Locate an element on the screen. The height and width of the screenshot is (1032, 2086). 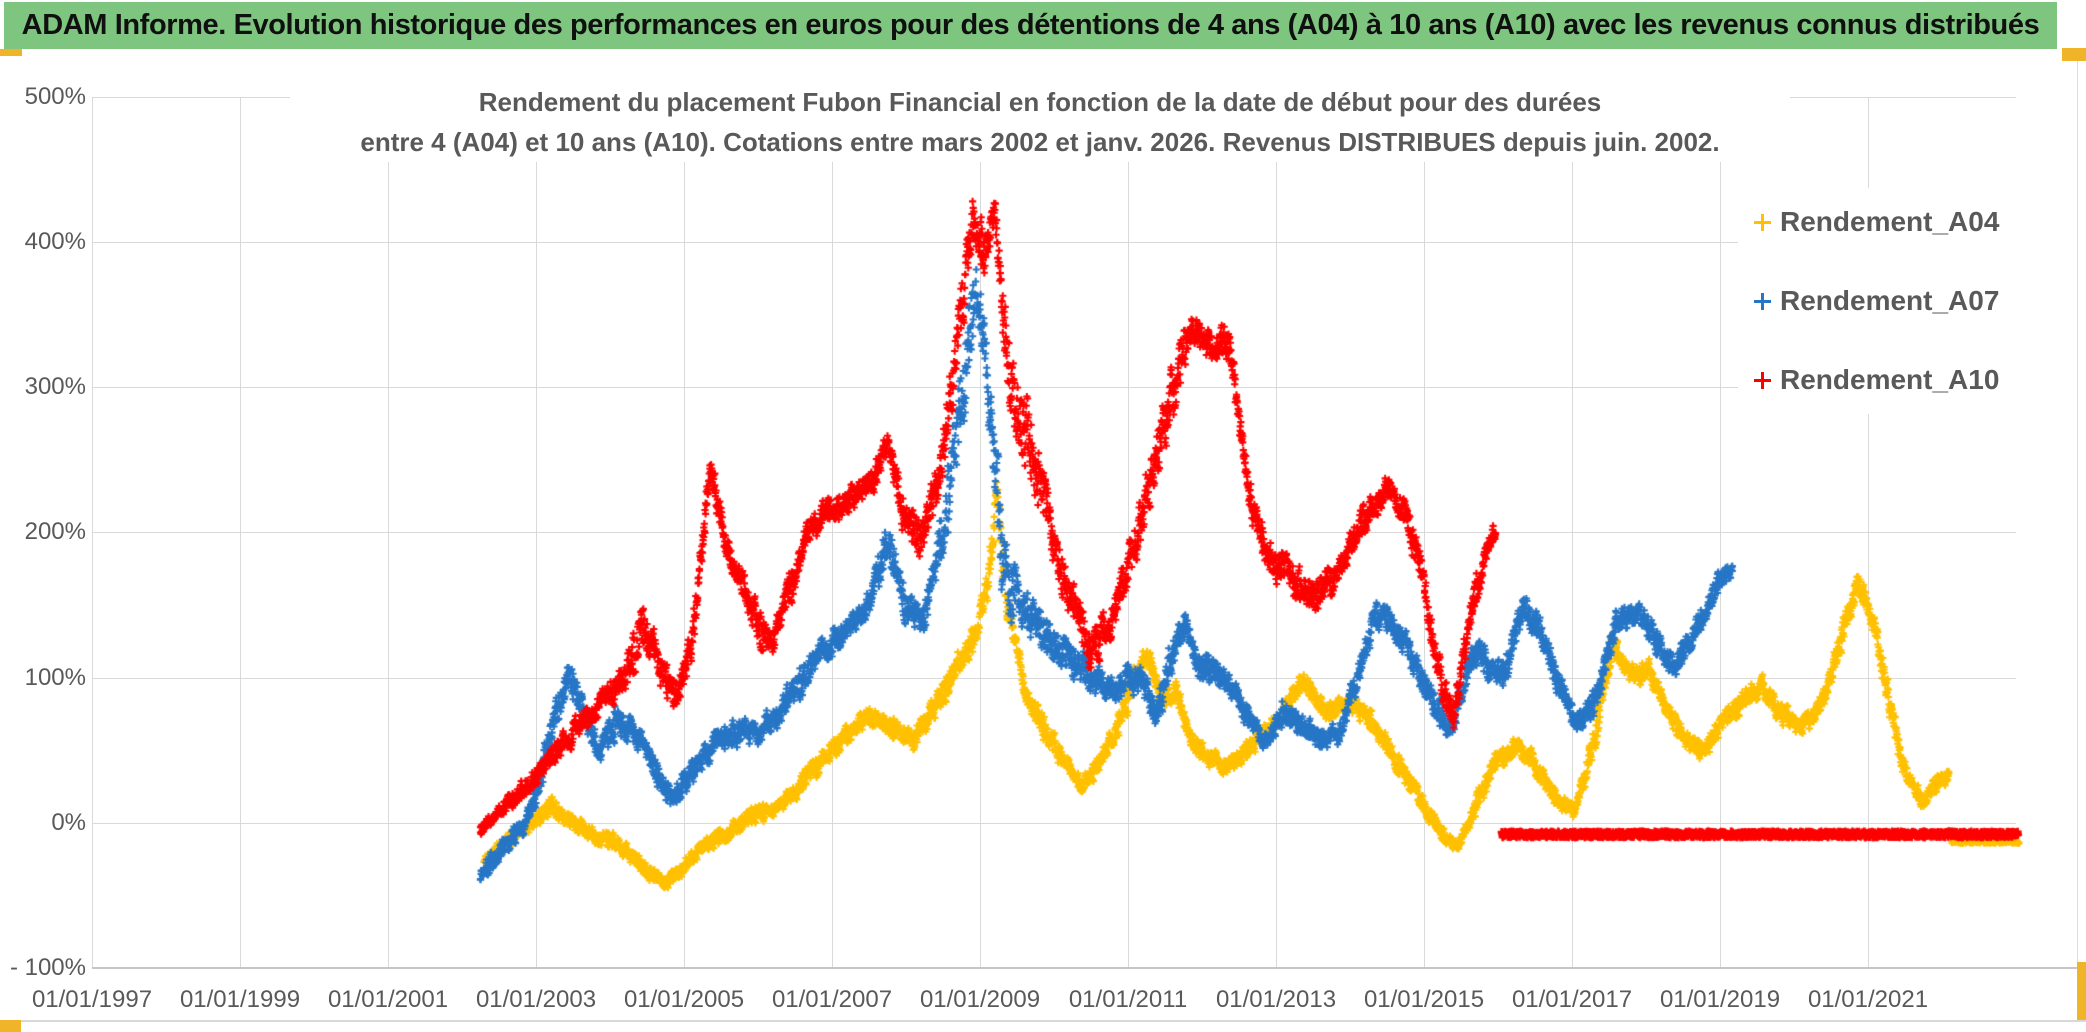
y-axis-label-0: 0% is located at coordinates (68, 822).